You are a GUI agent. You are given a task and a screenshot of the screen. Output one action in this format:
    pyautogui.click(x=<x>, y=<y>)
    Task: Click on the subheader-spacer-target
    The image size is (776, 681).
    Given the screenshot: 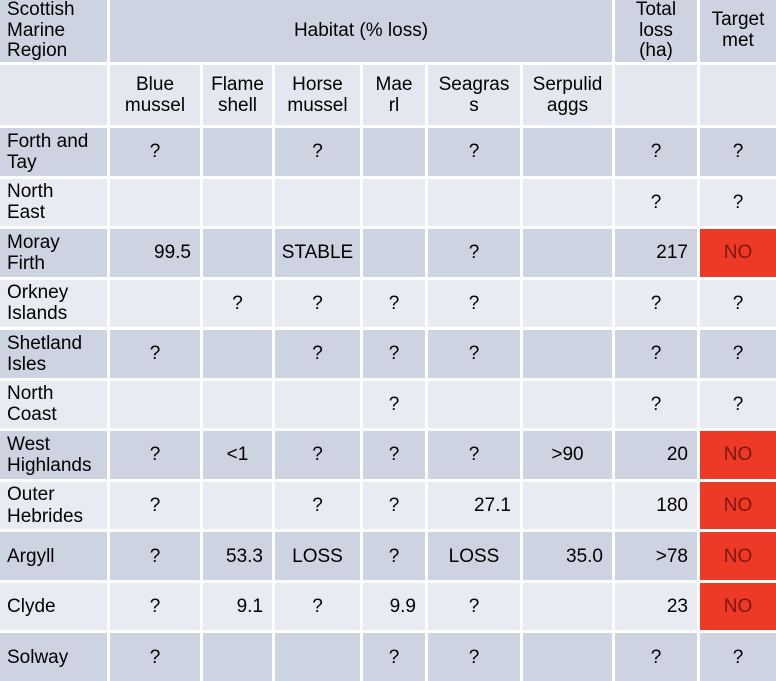 What is the action you would take?
    pyautogui.click(x=738, y=95)
    